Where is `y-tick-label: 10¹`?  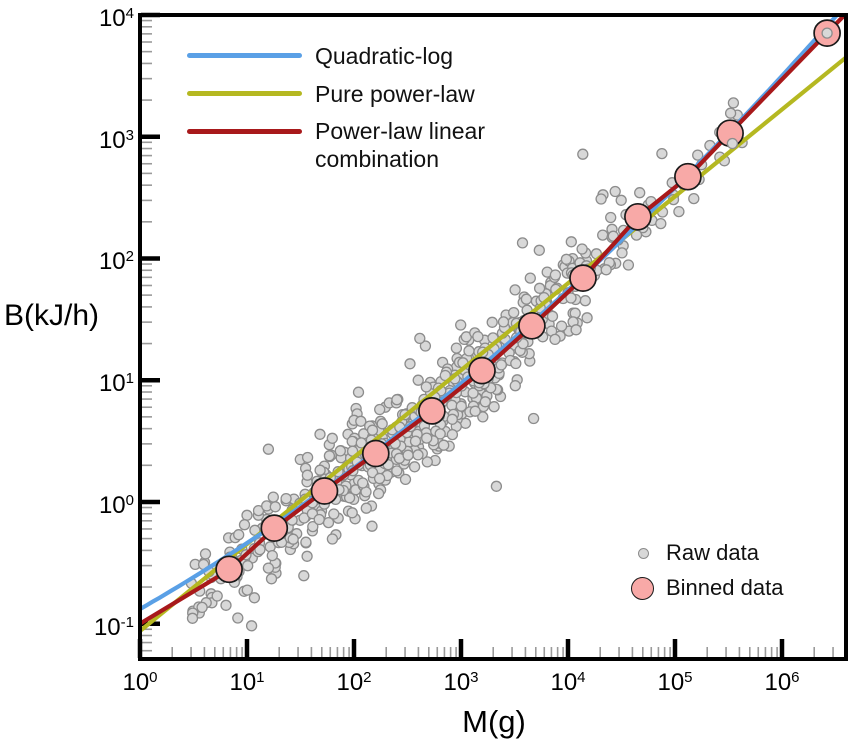
y-tick-label: 10¹ is located at coordinates (116, 384).